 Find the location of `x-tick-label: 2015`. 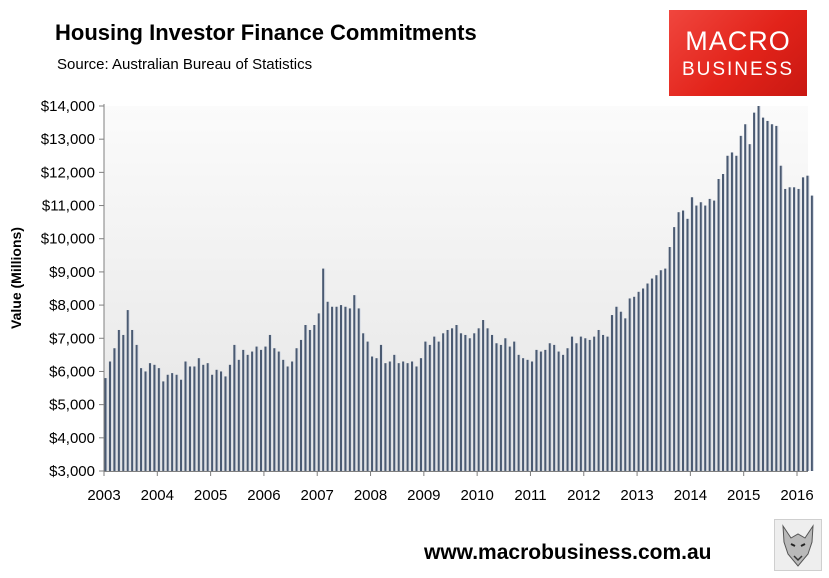

x-tick-label: 2015 is located at coordinates (743, 495).